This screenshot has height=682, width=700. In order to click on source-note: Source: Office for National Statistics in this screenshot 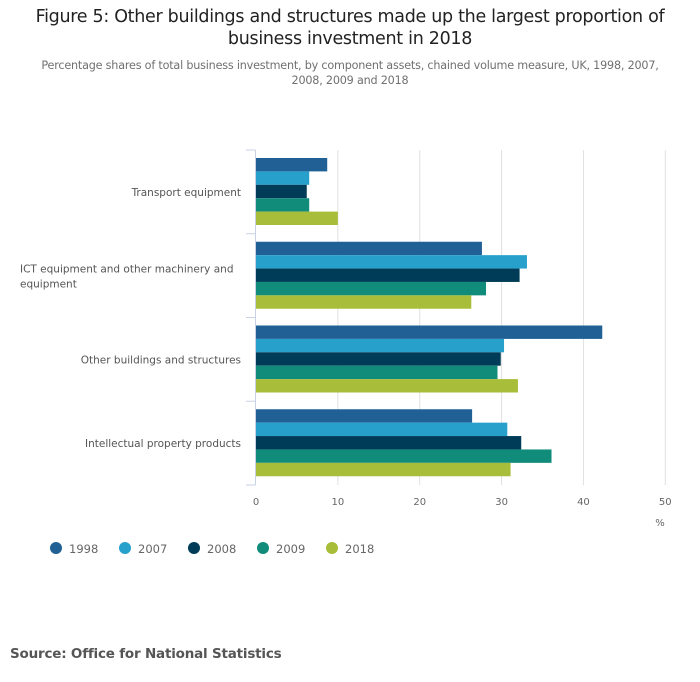, I will do `click(146, 654)`.